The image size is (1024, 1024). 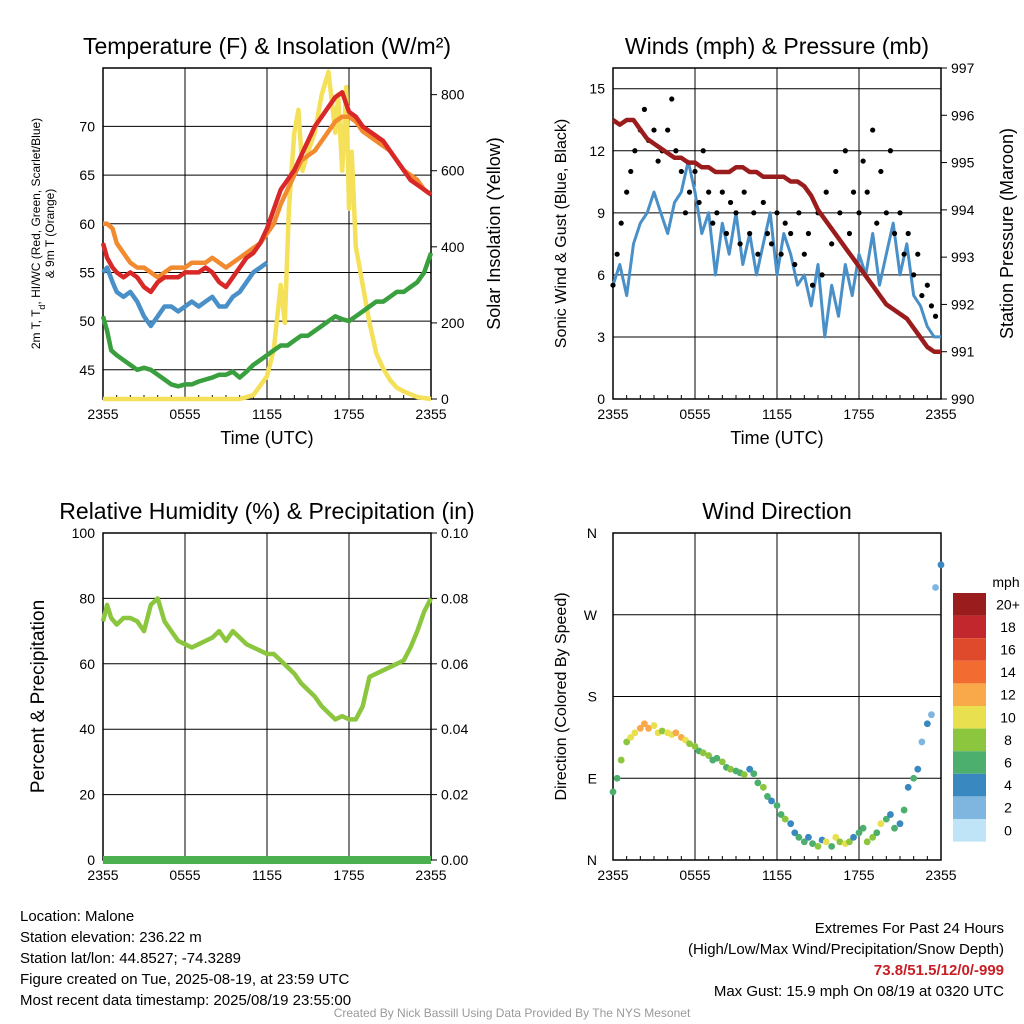 I want to click on y-tick-label: 65, so click(x=87, y=175).